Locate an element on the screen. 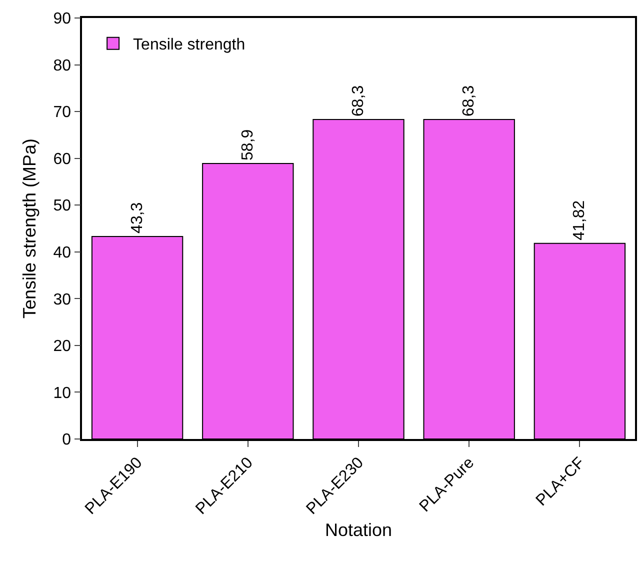 The height and width of the screenshot is (567, 641). y-tick-label: 40 is located at coordinates (62, 253).